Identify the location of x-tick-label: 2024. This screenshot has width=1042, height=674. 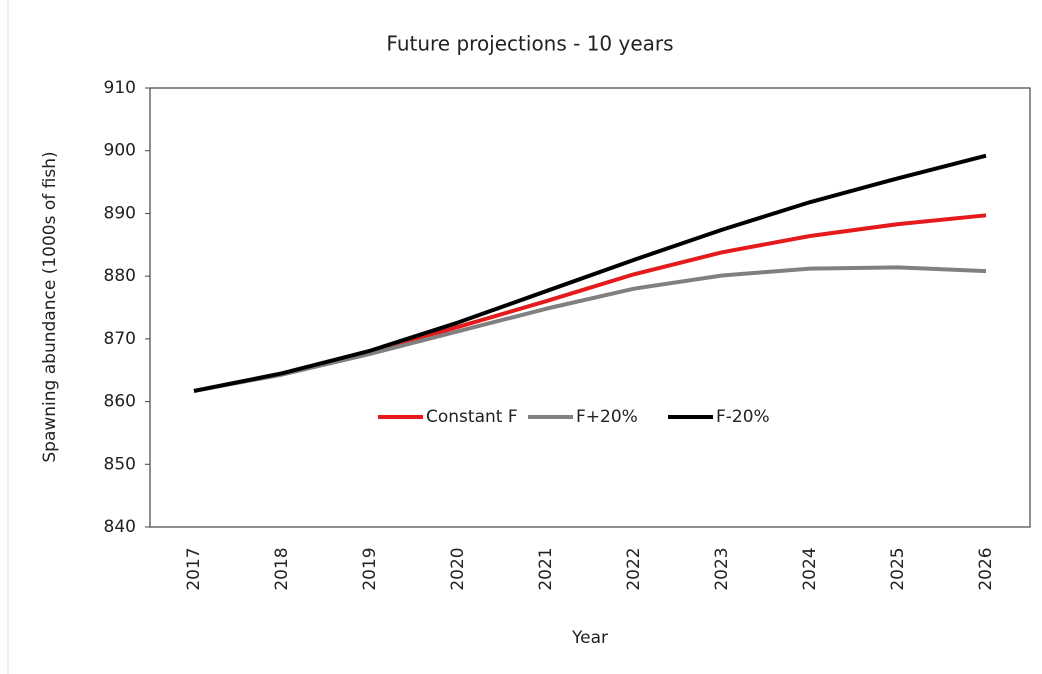
(810, 568).